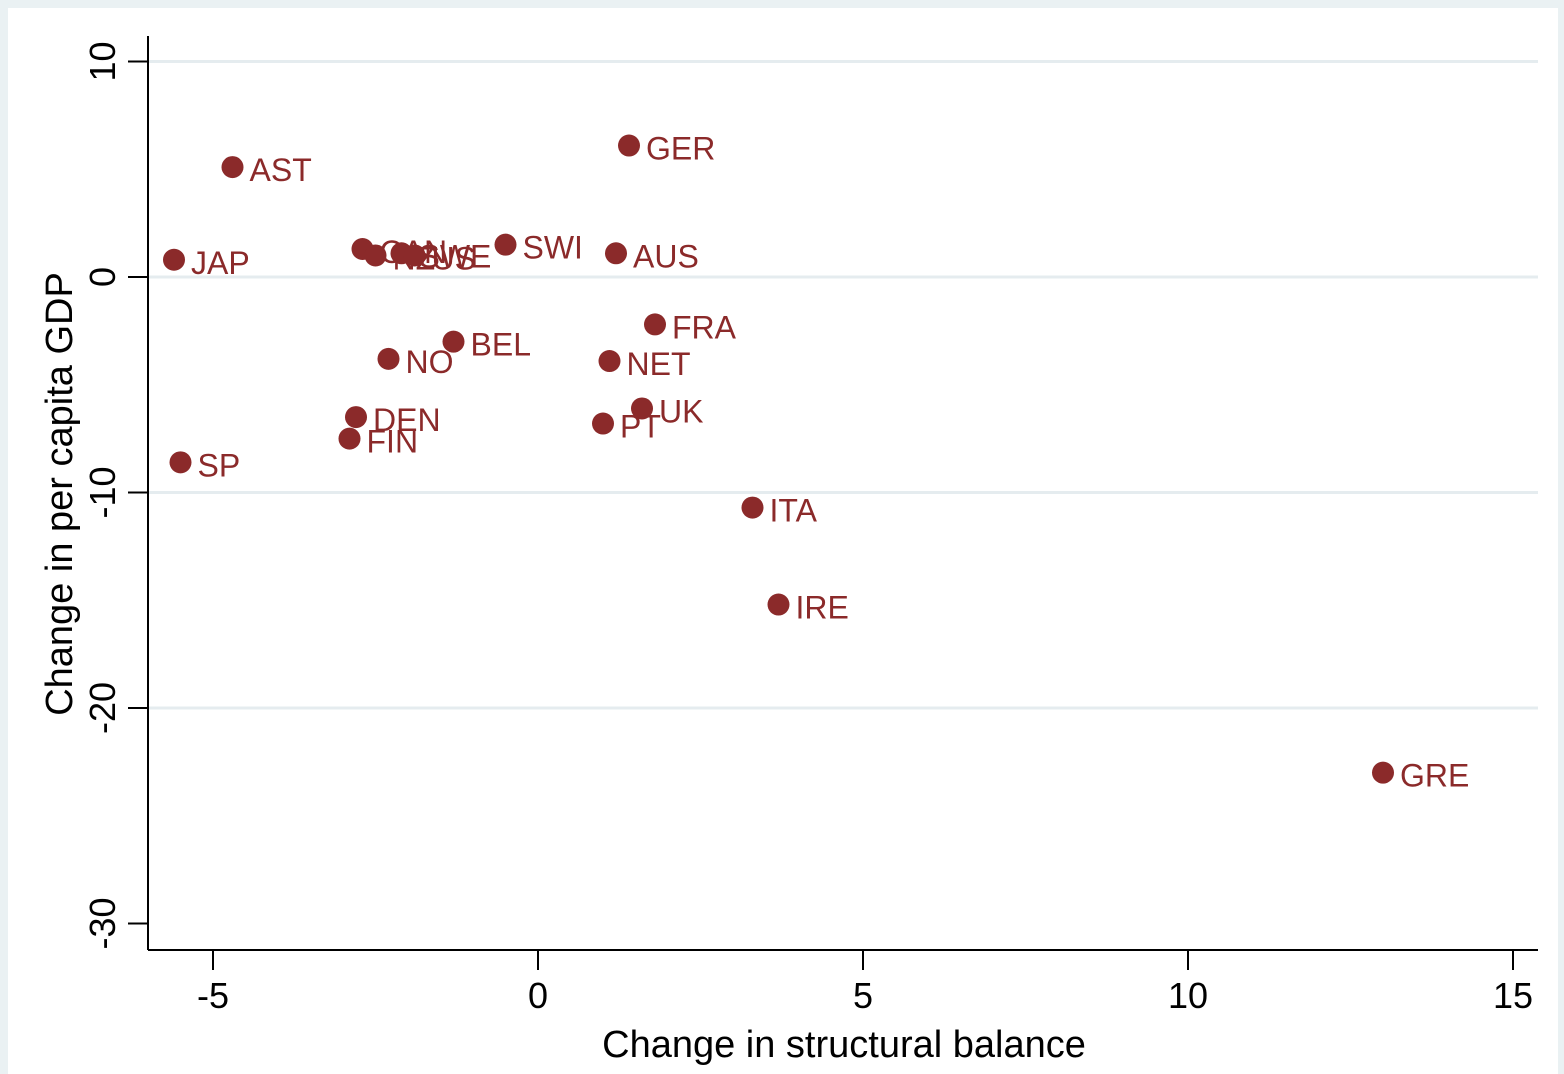  Describe the element at coordinates (1188, 995) in the screenshot. I see `x-tick-label: 10` at that location.